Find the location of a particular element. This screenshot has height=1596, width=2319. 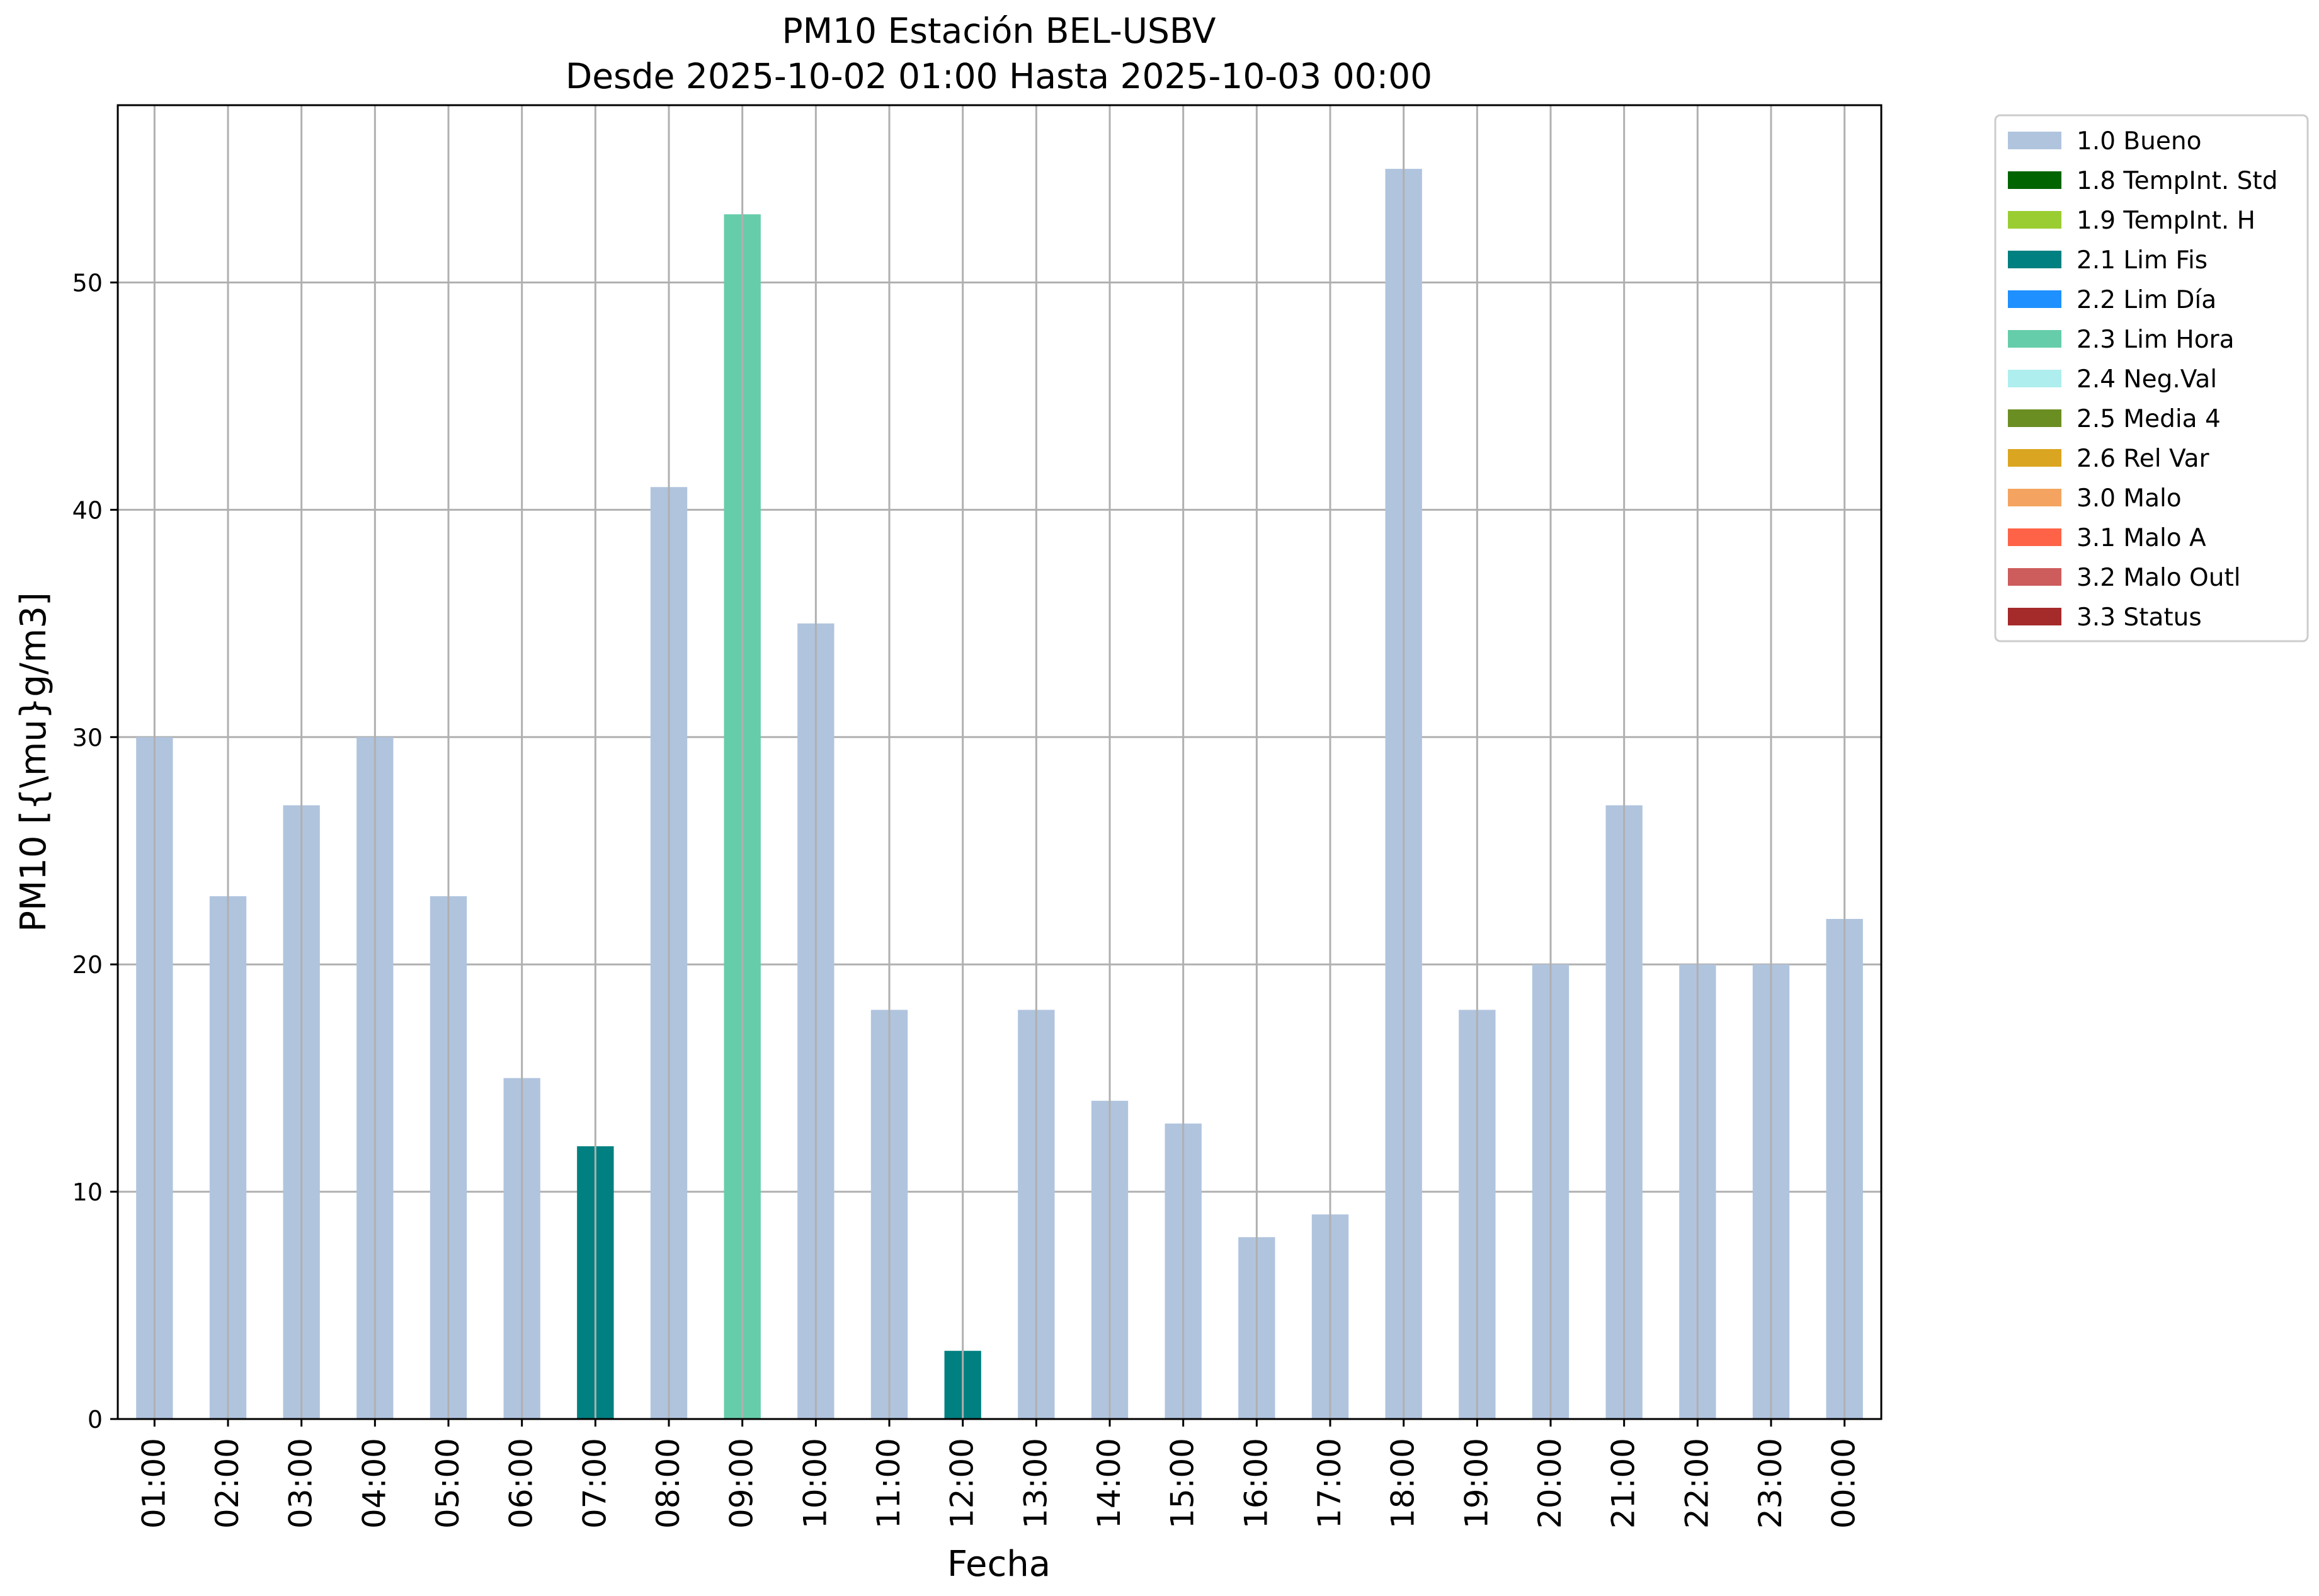

y-tick-label: 10 is located at coordinates (87, 1192).